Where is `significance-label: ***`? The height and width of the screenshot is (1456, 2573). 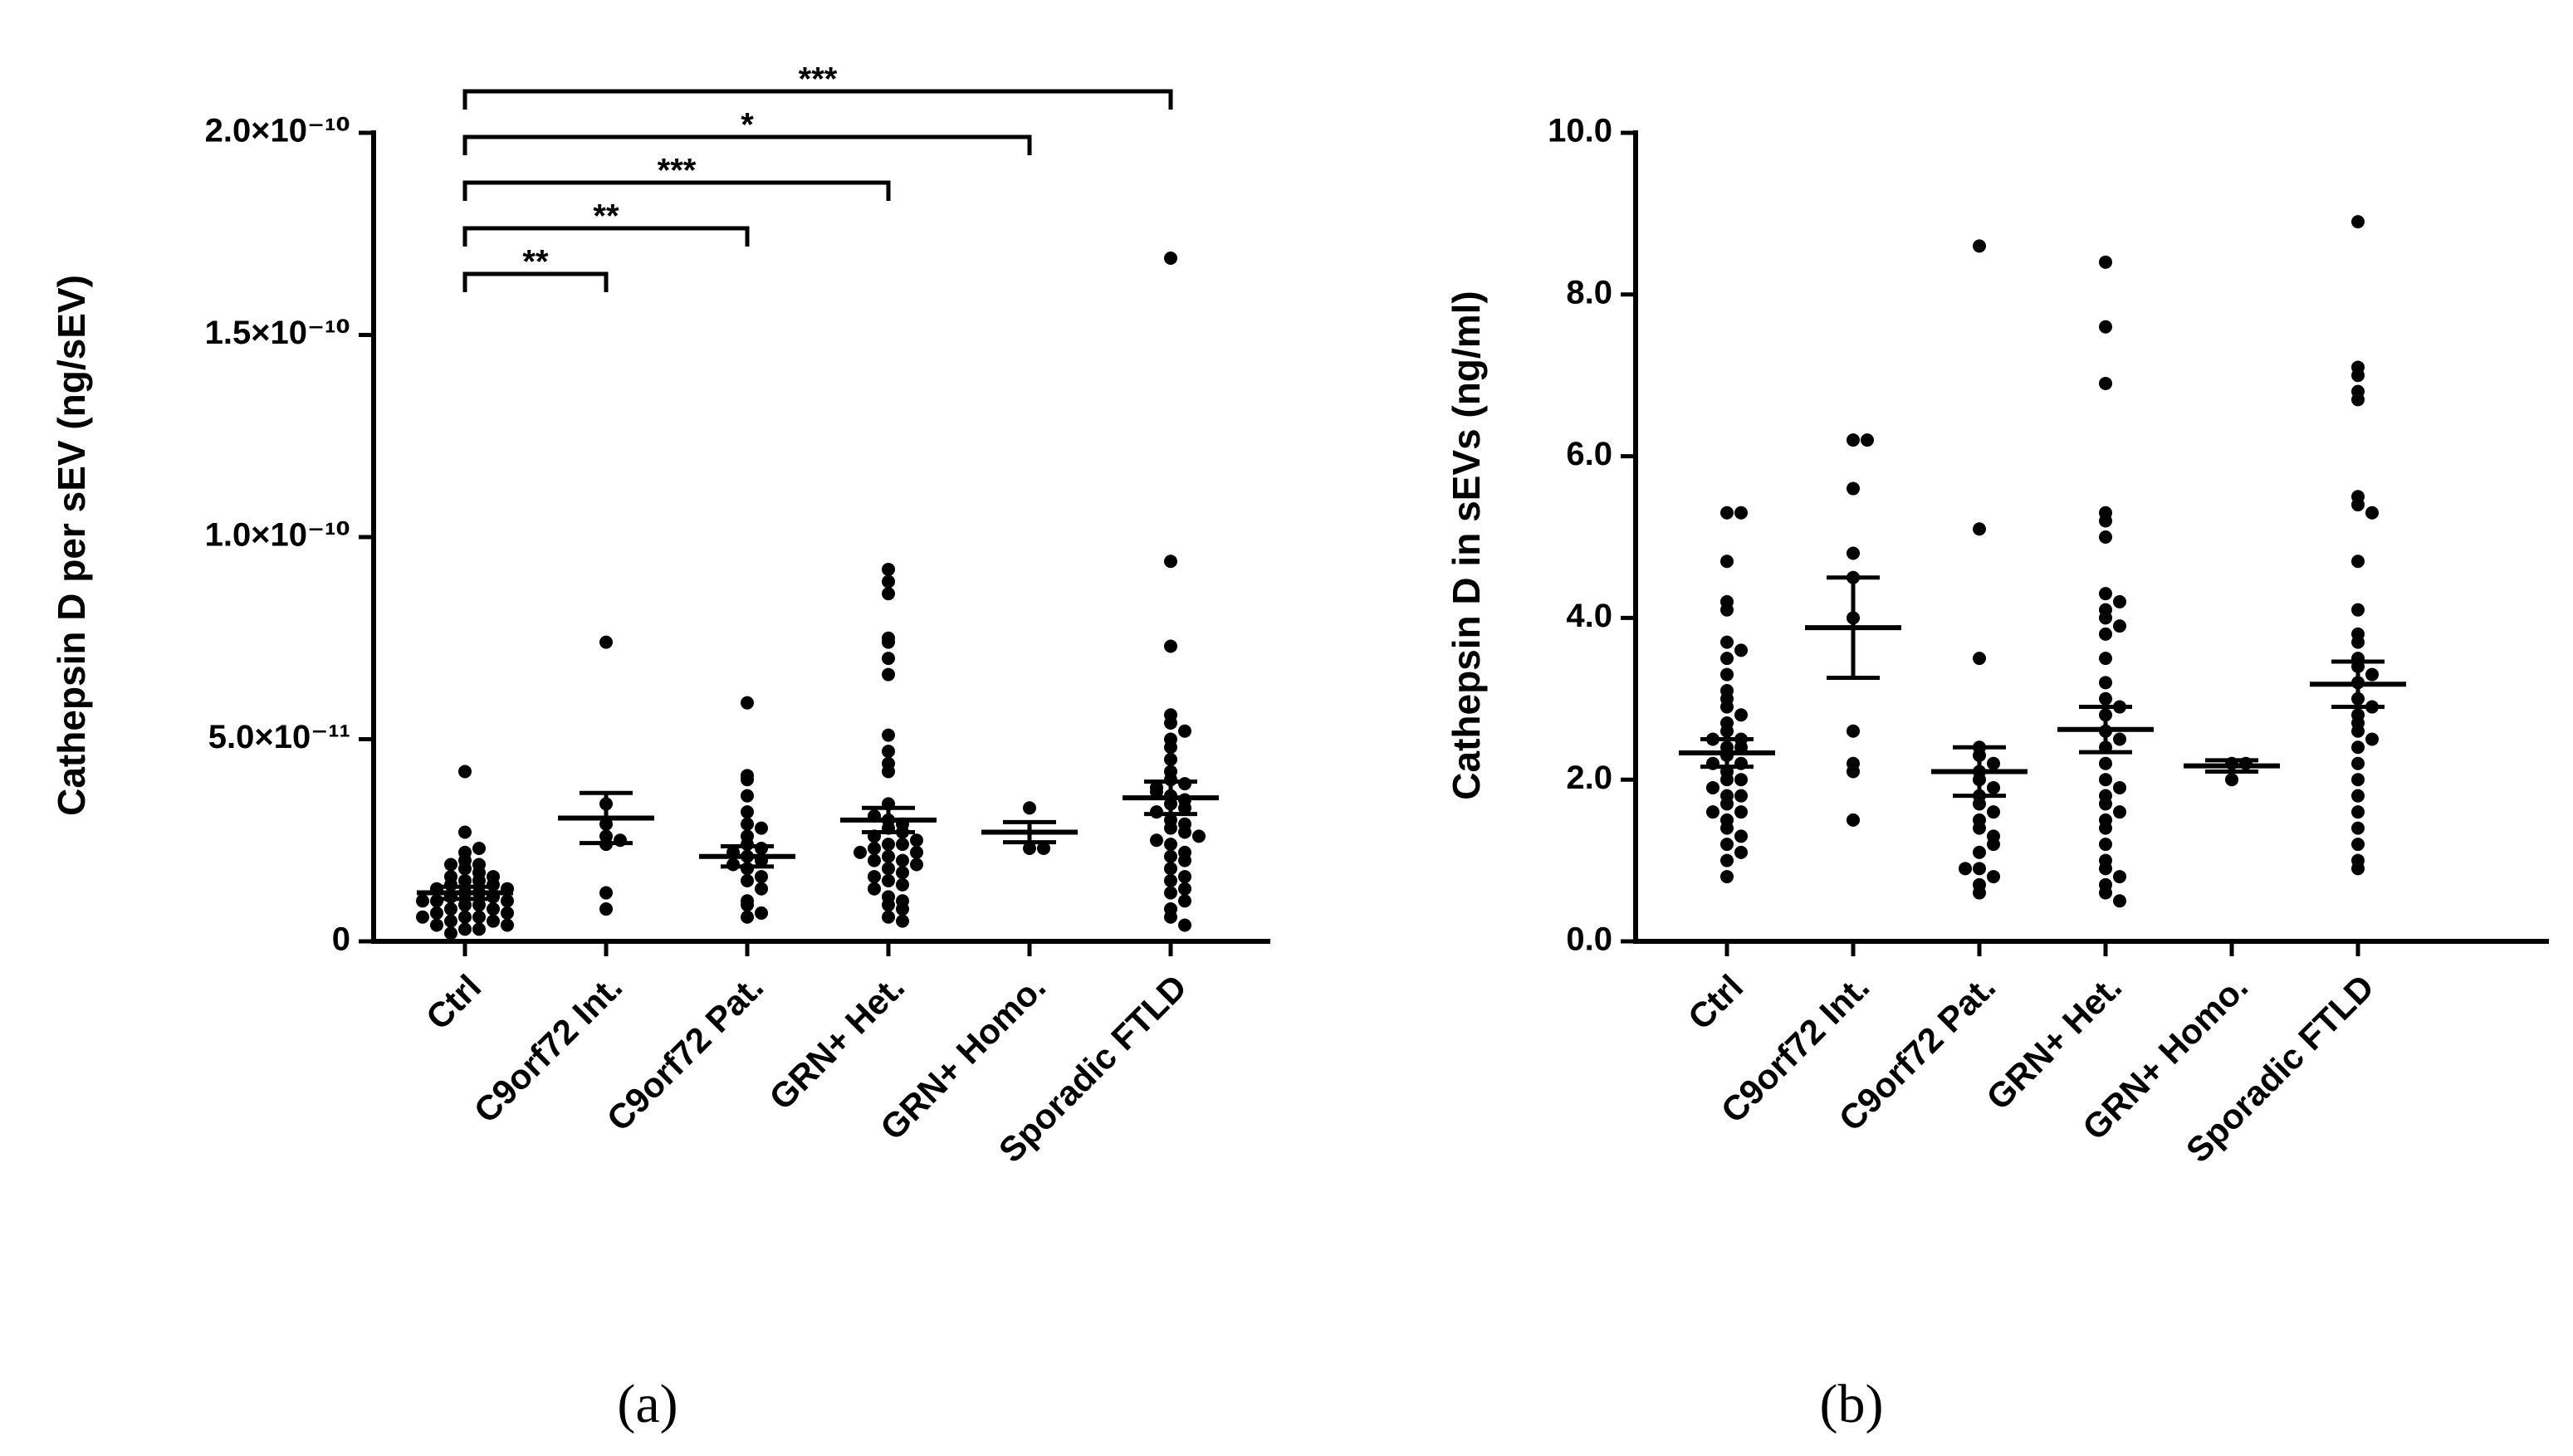
significance-label: *** is located at coordinates (818, 79).